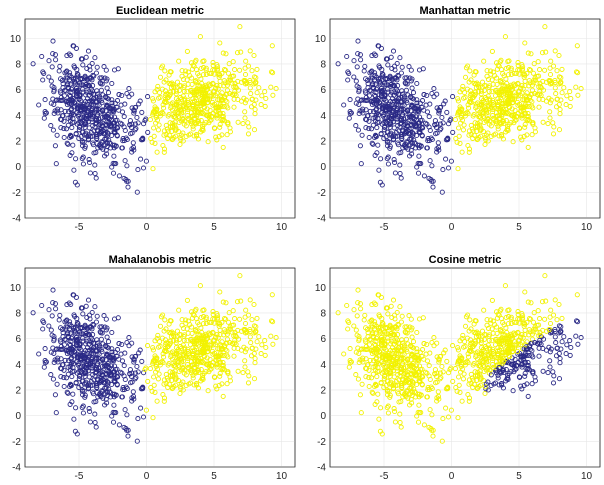 Image resolution: width=604 pixels, height=485 pixels. I want to click on y-tick-label: 10, so click(16, 39).